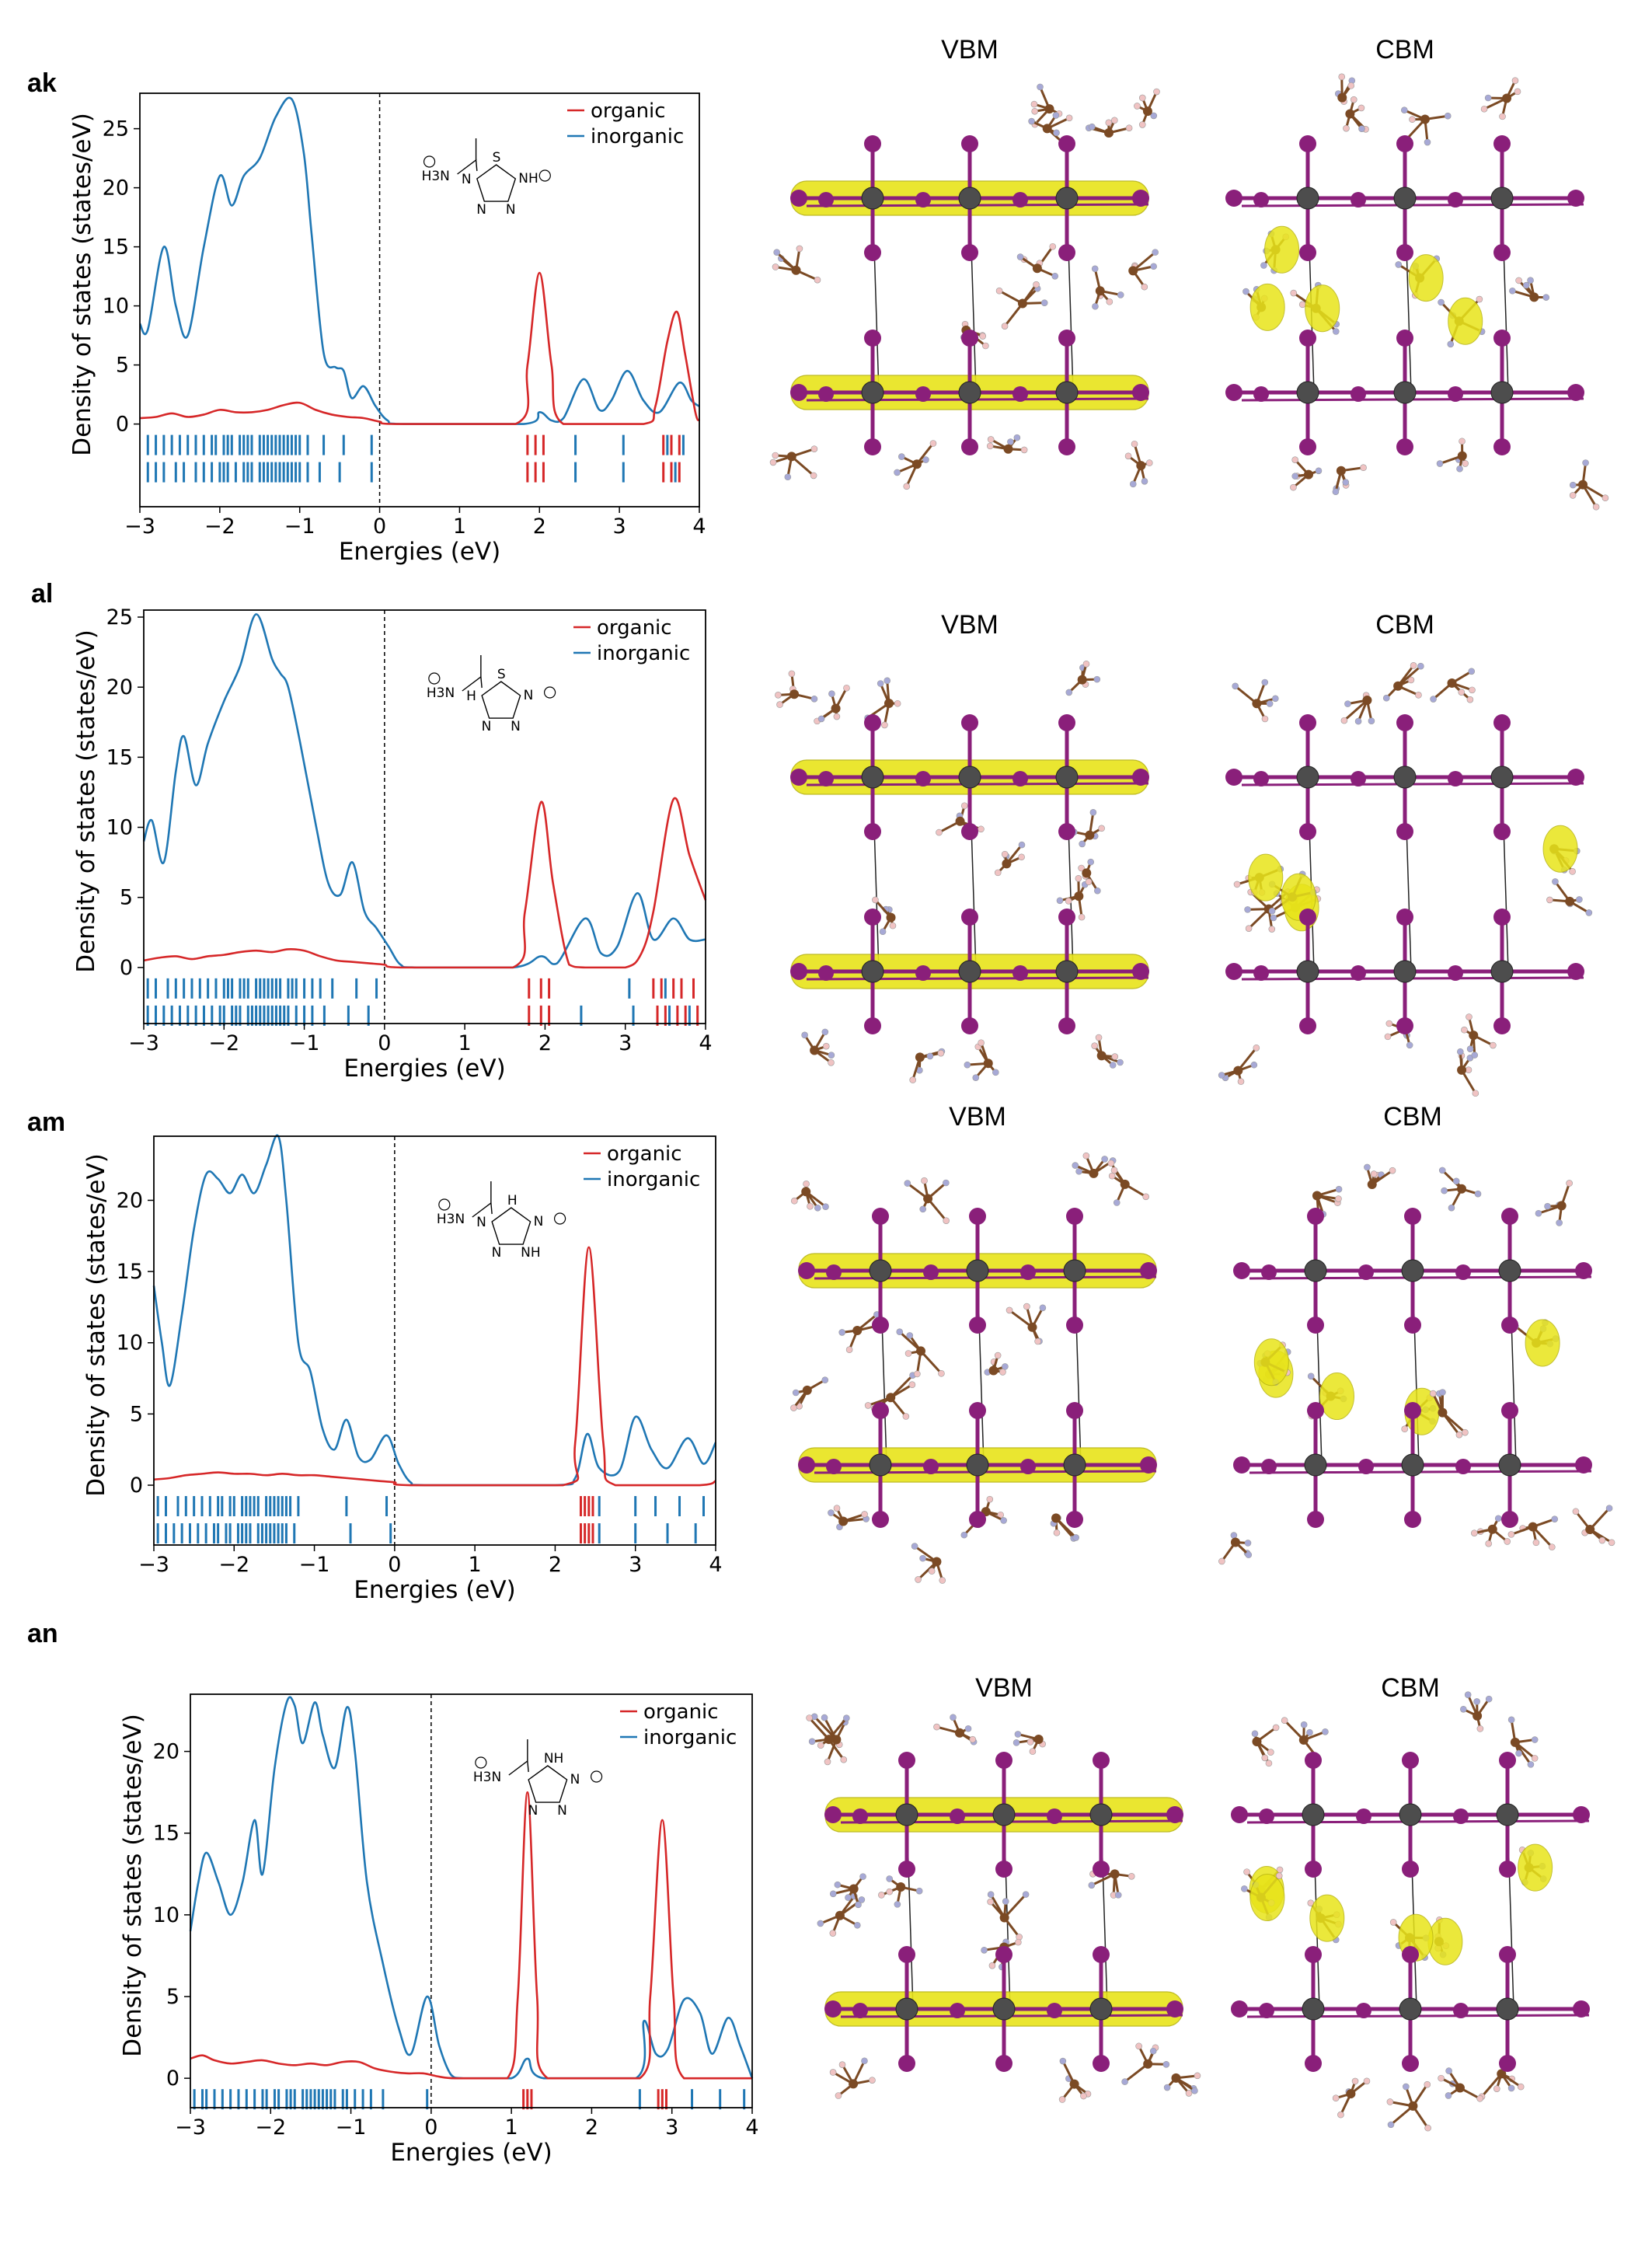 The height and width of the screenshot is (2267, 1652). Describe the element at coordinates (1404, 625) in the screenshot. I see `structure-title-cbm: CBM` at that location.